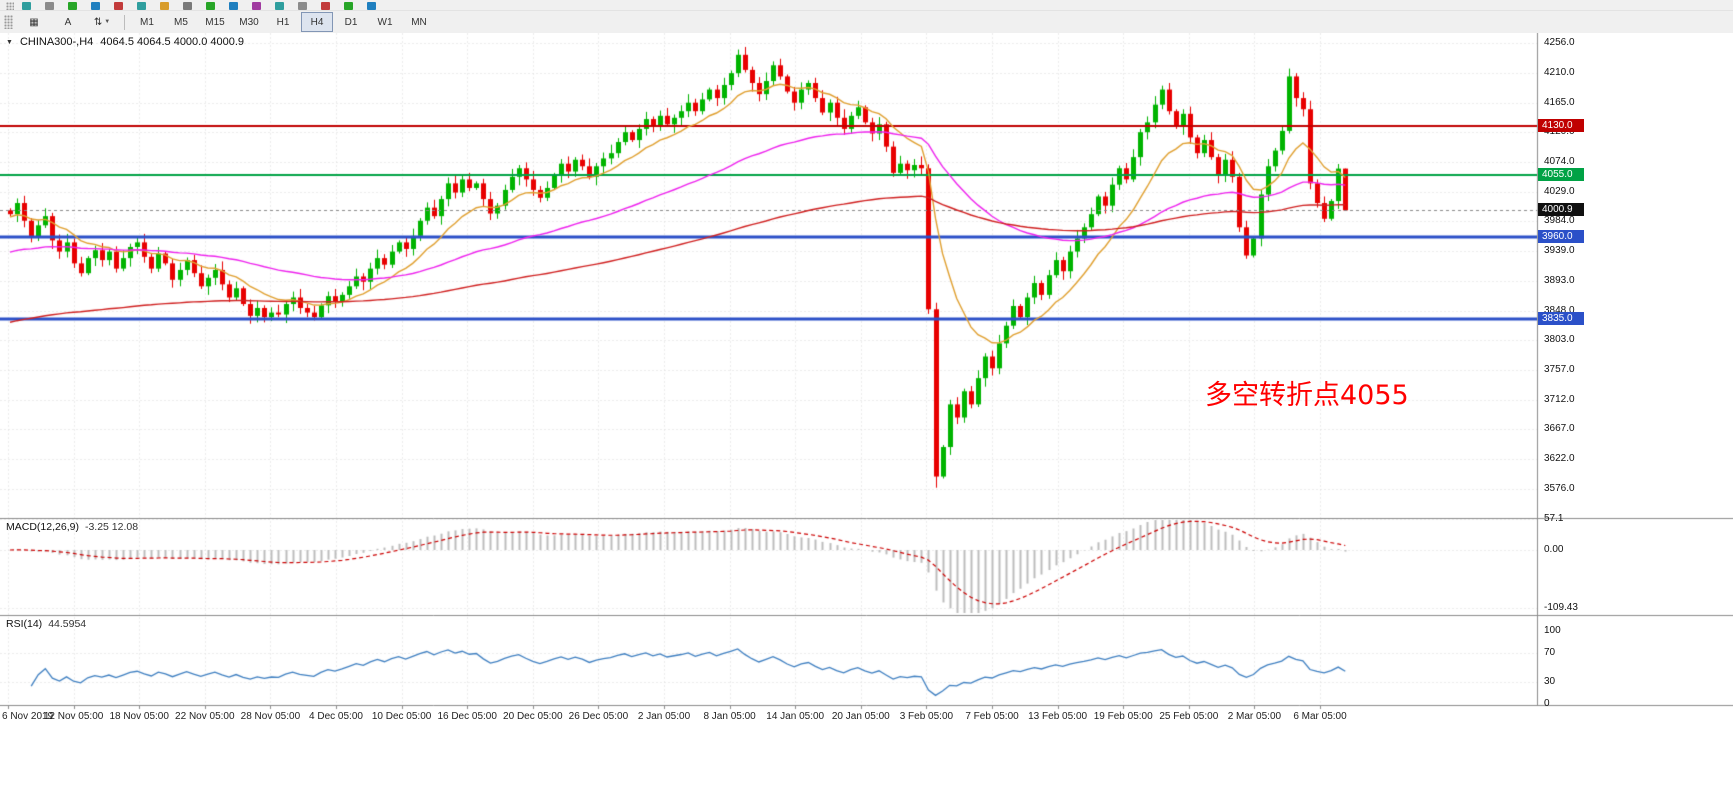 This screenshot has height=795, width=1733. What do you see at coordinates (1561, 125) in the screenshot?
I see `price-level-badge: 4130.0` at bounding box center [1561, 125].